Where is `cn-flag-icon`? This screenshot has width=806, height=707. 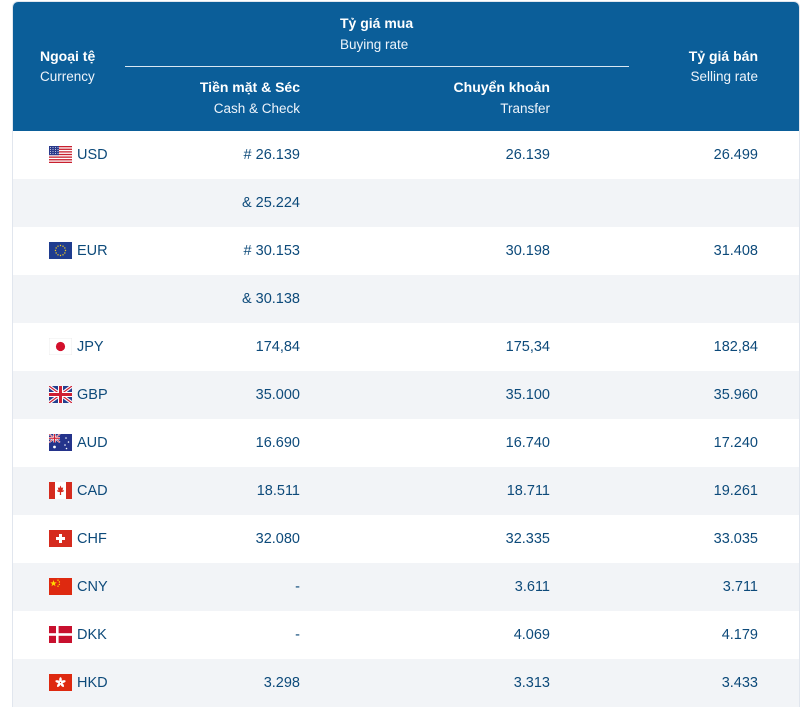
cn-flag-icon is located at coordinates (60, 586).